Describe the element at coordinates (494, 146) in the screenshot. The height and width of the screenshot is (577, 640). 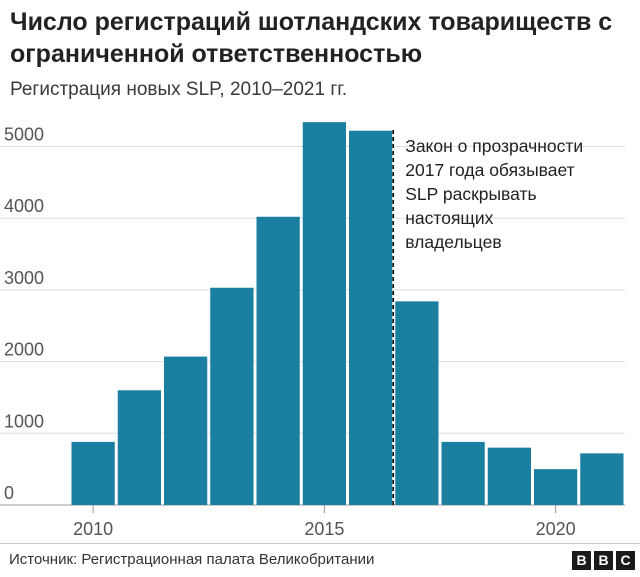
I see `annotation-line-1: Закон о прозрачности` at that location.